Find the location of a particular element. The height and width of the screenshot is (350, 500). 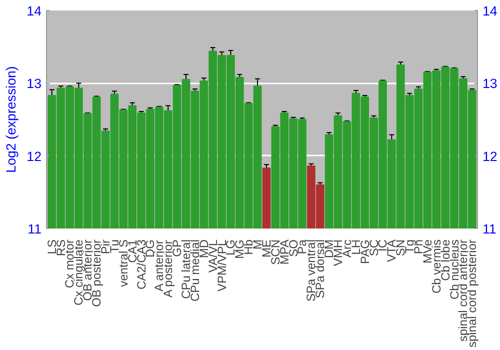

y2-tick-label: 12 is located at coordinates (490, 156).